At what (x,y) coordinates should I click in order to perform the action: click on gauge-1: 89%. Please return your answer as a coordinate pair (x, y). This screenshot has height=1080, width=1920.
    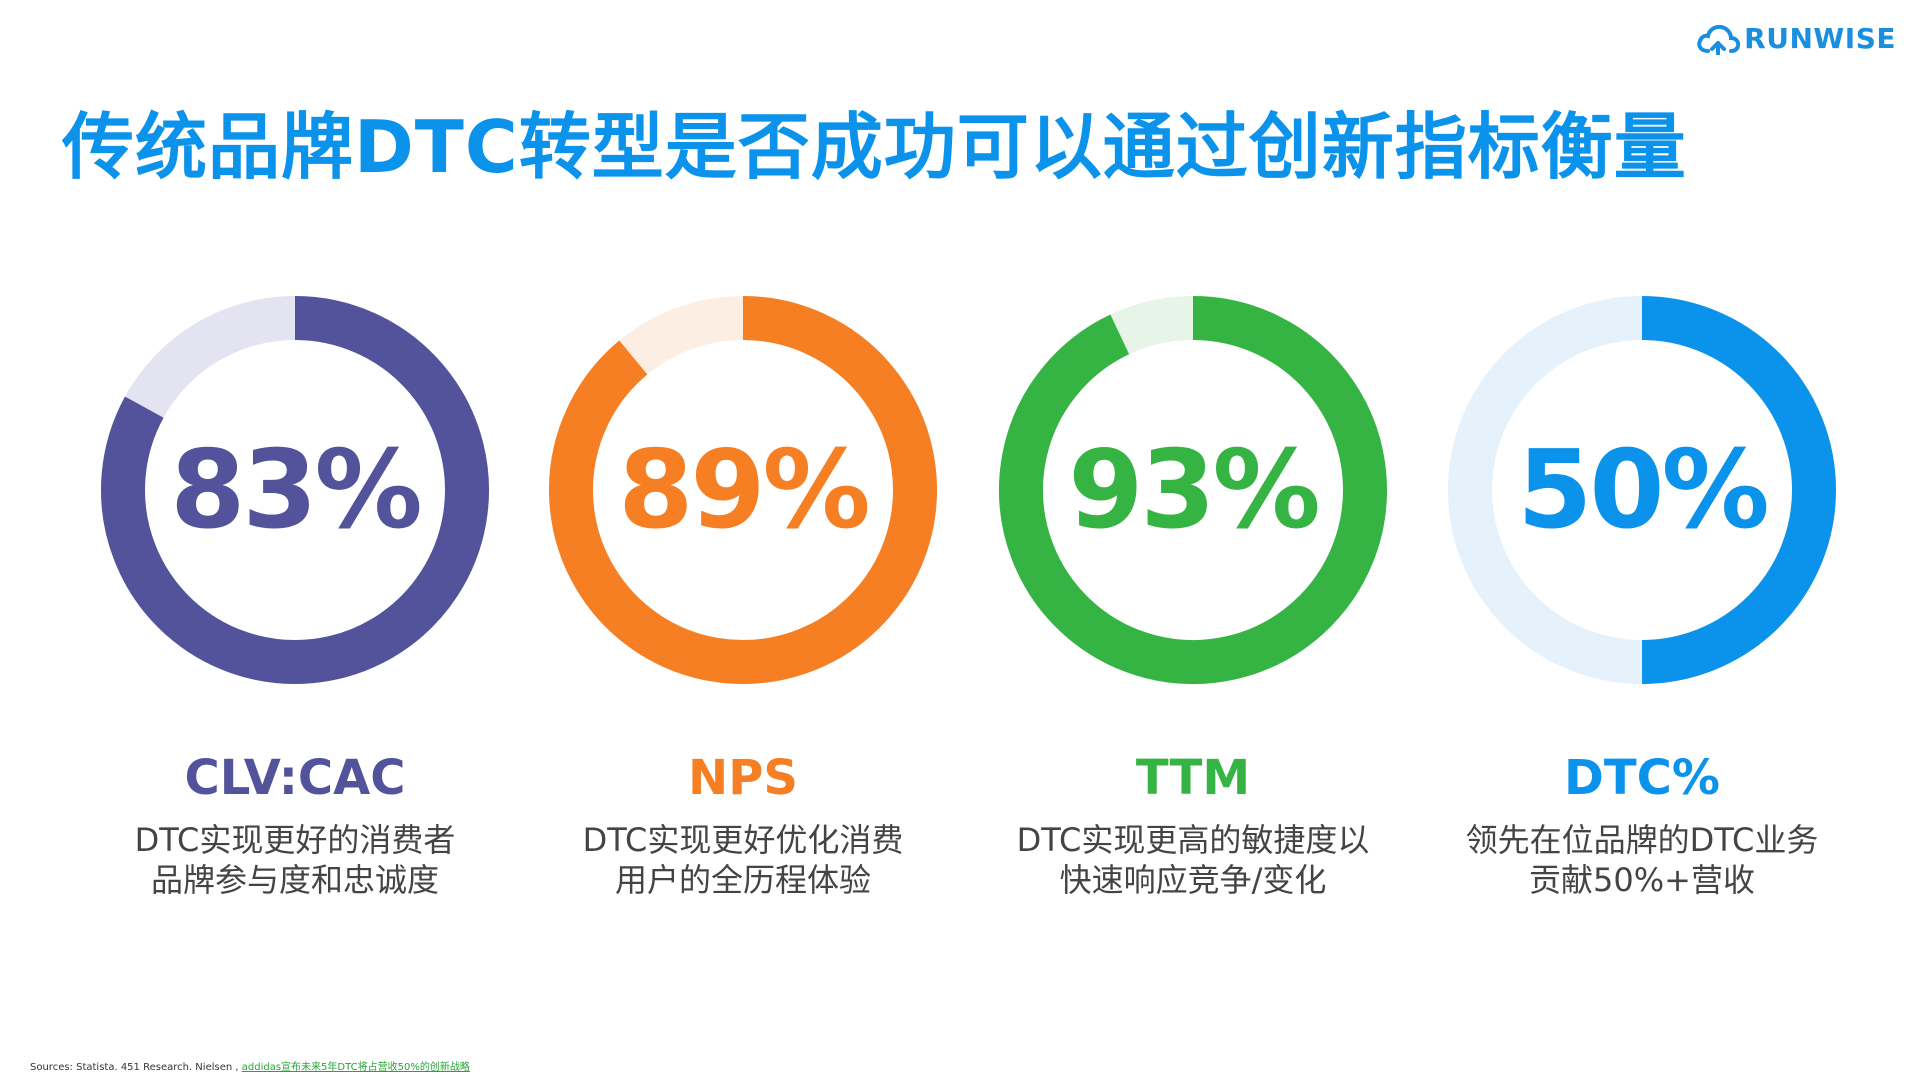
    Looking at the image, I should click on (743, 490).